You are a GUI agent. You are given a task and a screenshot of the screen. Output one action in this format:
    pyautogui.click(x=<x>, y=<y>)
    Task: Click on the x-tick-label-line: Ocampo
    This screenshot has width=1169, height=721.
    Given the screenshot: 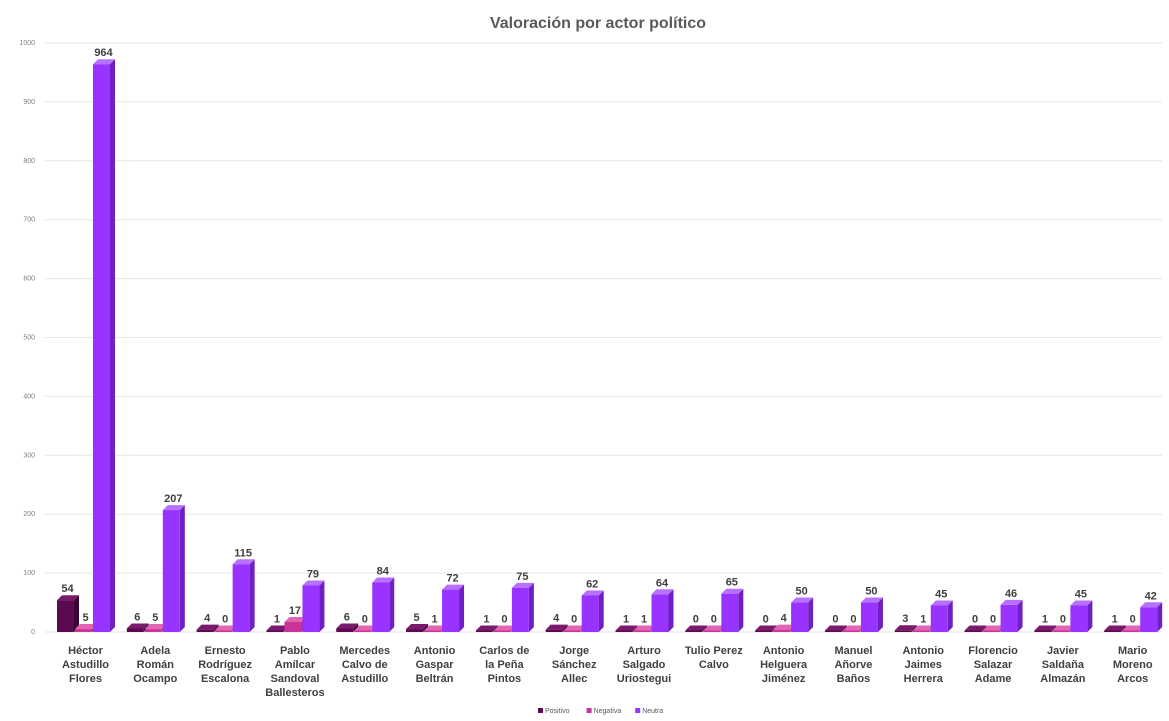 What is the action you would take?
    pyautogui.click(x=155, y=679)
    